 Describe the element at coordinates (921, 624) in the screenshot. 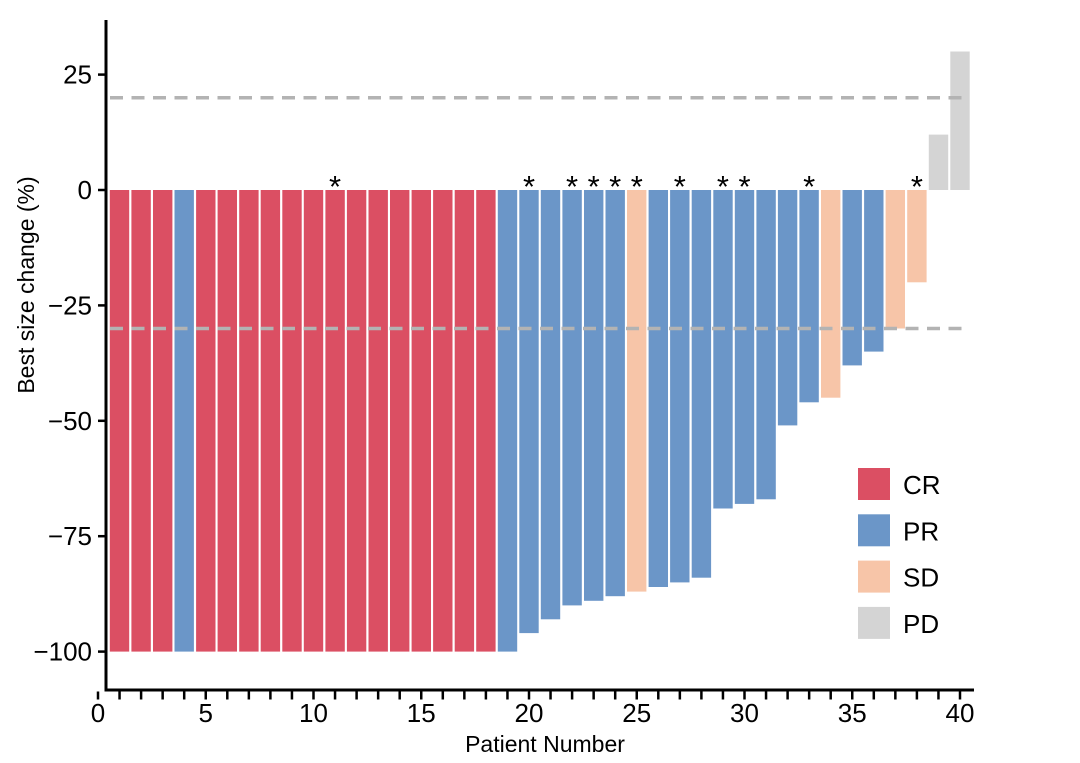

I see `legend-label-PD: PD` at that location.